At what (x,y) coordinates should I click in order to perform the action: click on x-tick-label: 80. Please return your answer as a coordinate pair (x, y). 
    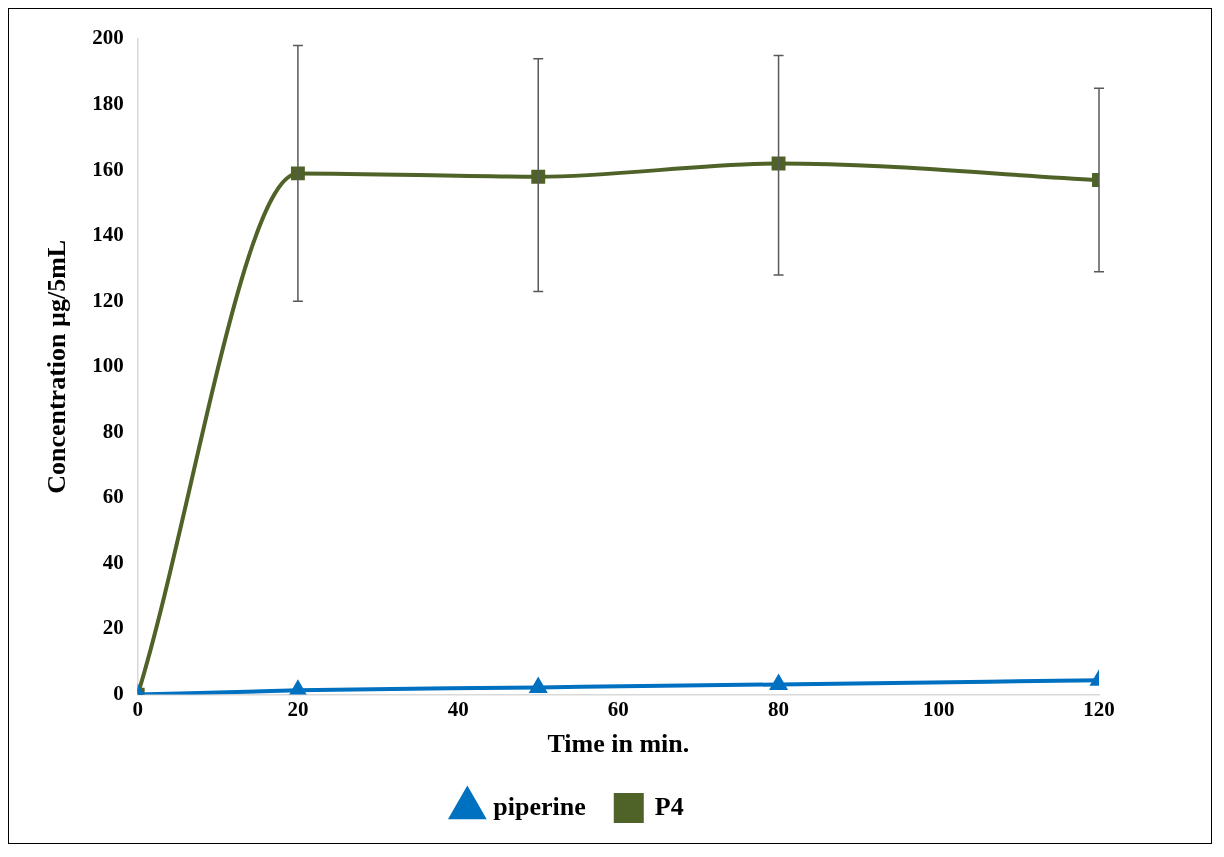
    Looking at the image, I should click on (779, 708).